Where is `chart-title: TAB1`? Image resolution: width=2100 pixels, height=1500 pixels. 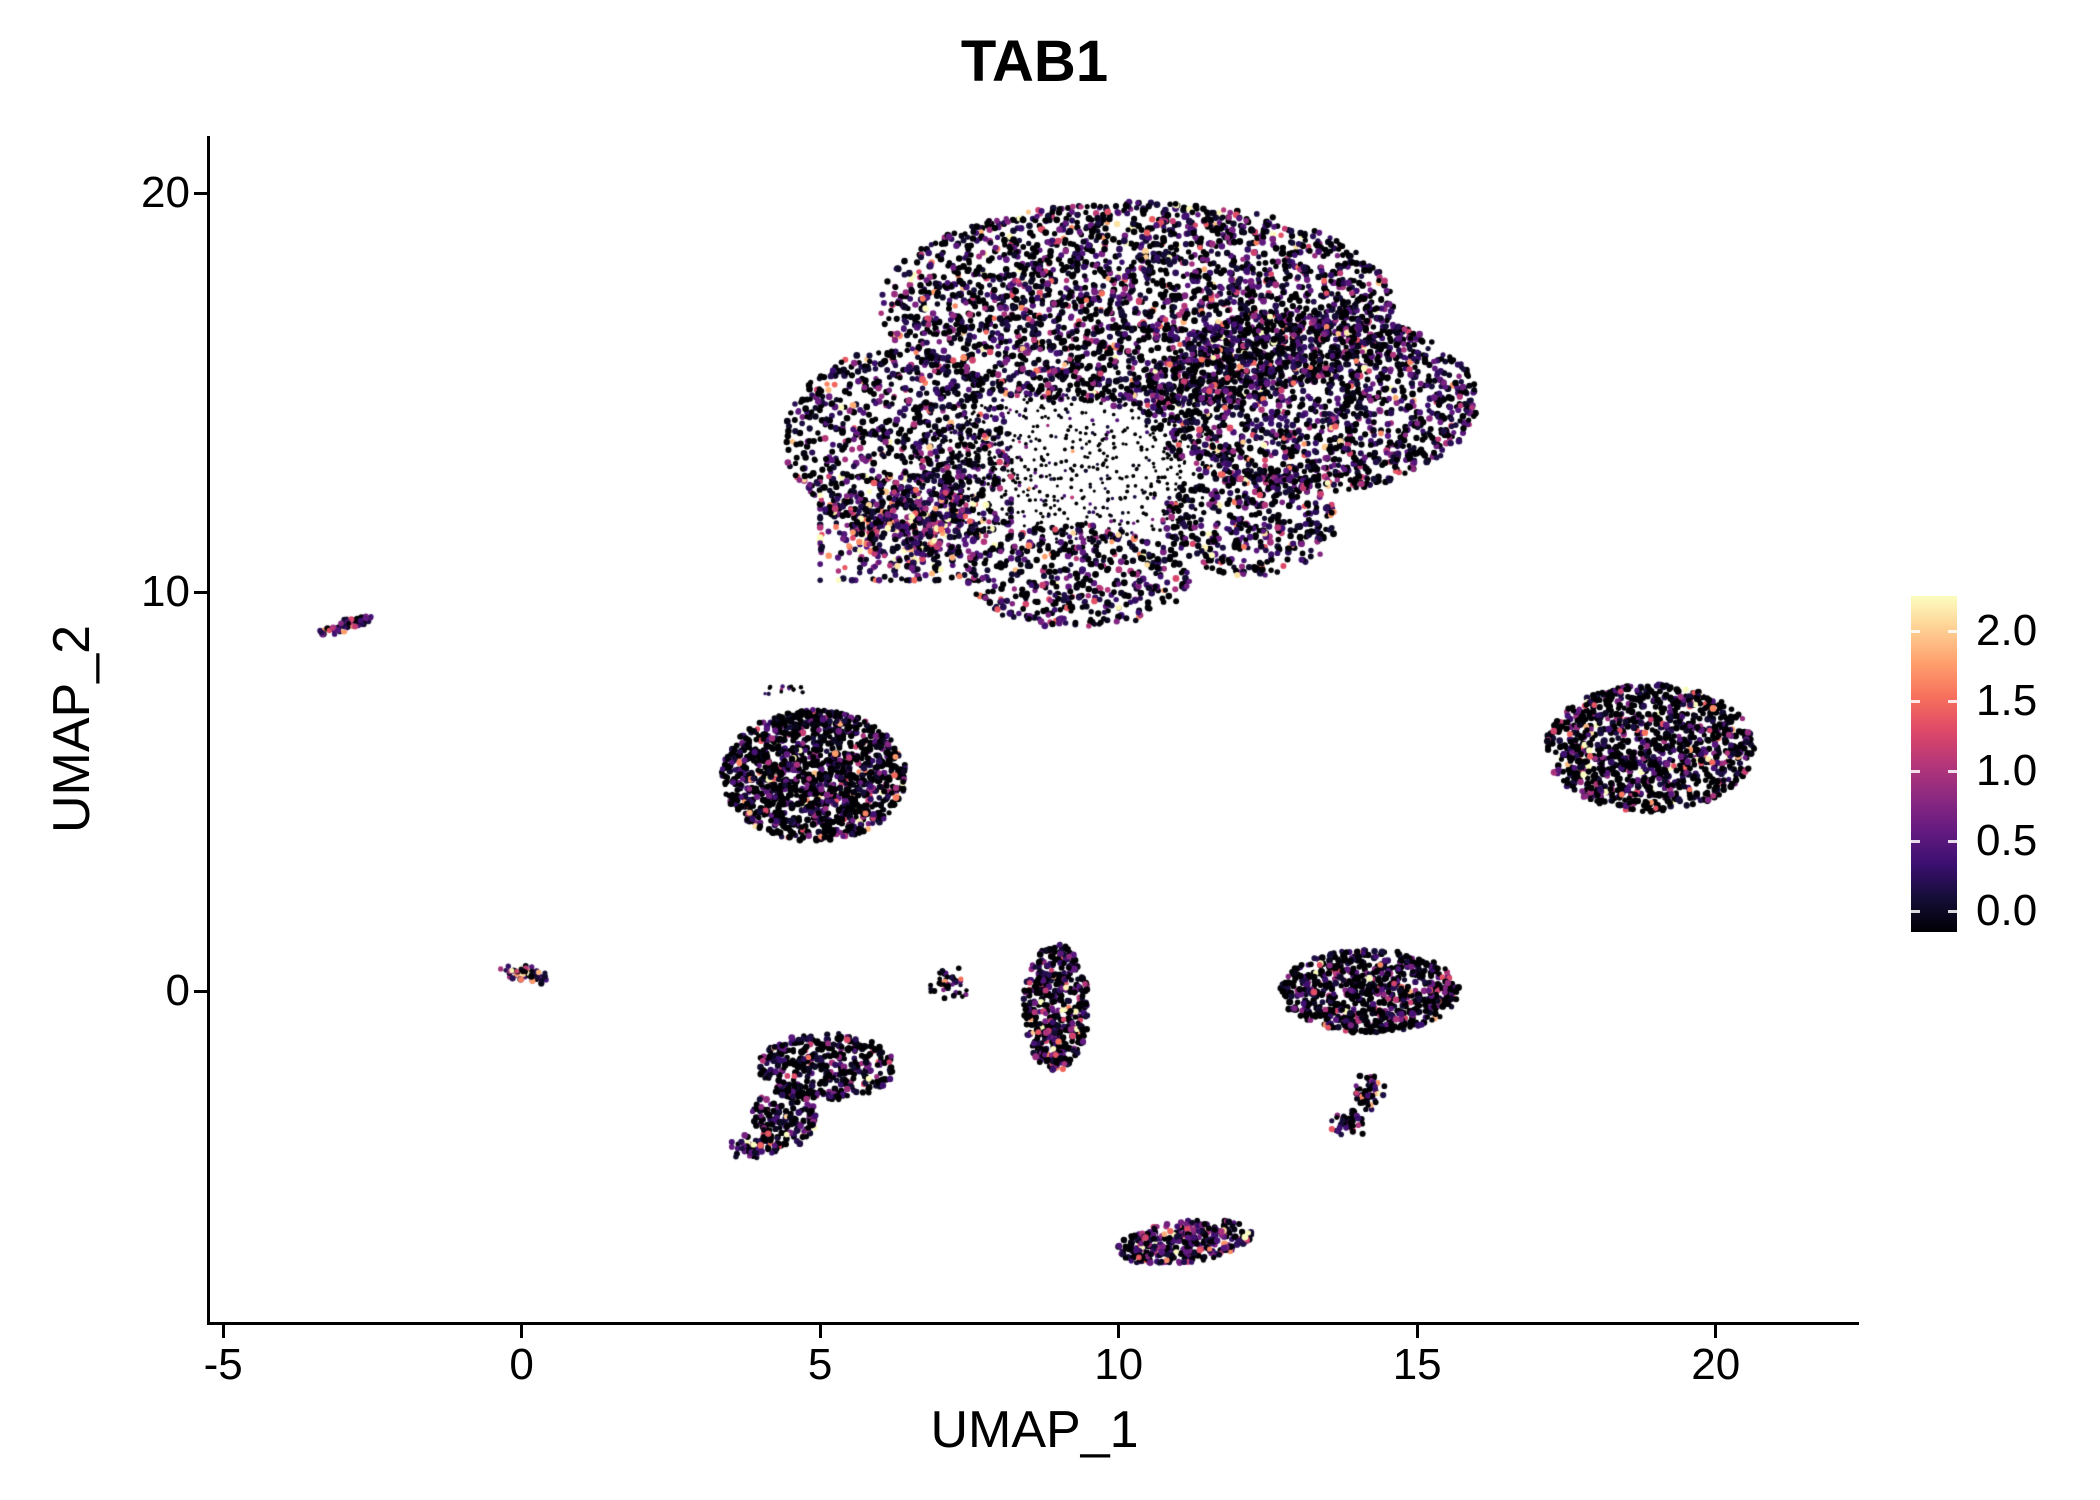
chart-title: TAB1 is located at coordinates (1034, 61).